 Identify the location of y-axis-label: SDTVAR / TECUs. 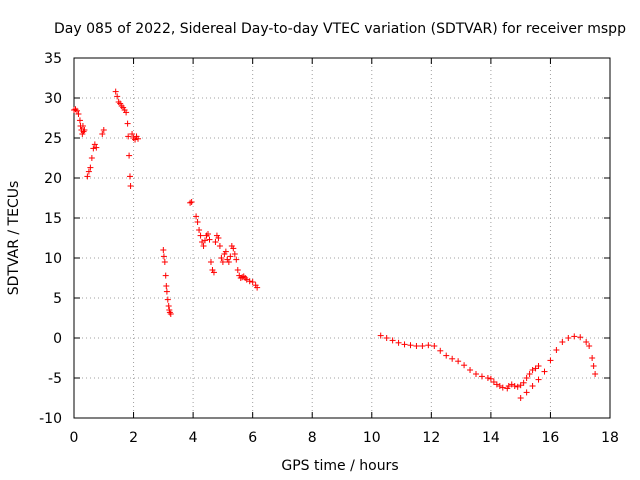
(14, 238).